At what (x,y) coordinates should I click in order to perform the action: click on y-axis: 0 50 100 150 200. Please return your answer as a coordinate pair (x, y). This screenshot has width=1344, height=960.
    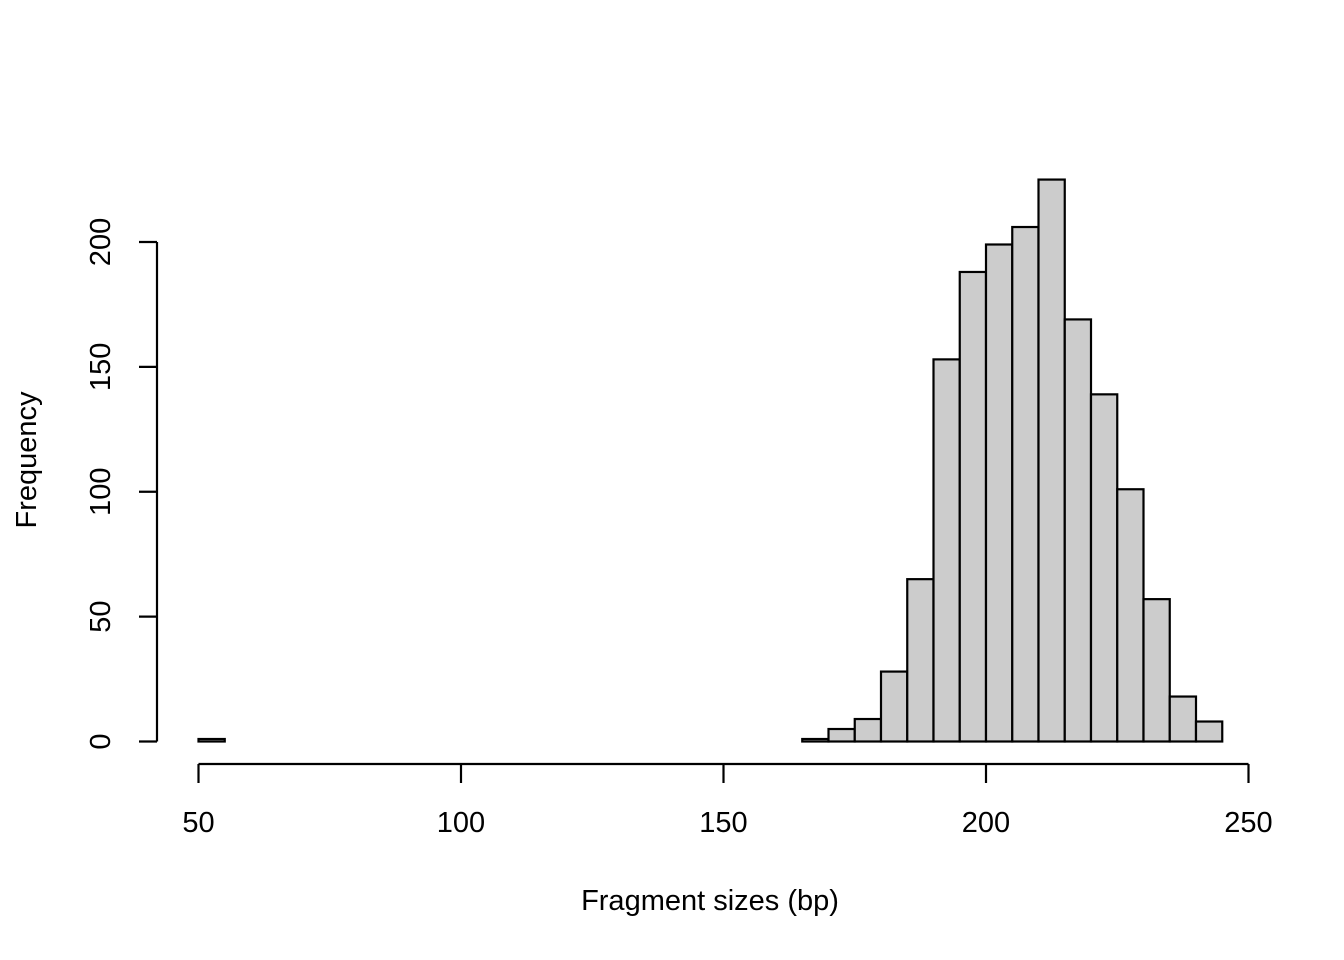
    Looking at the image, I should click on (122, 484).